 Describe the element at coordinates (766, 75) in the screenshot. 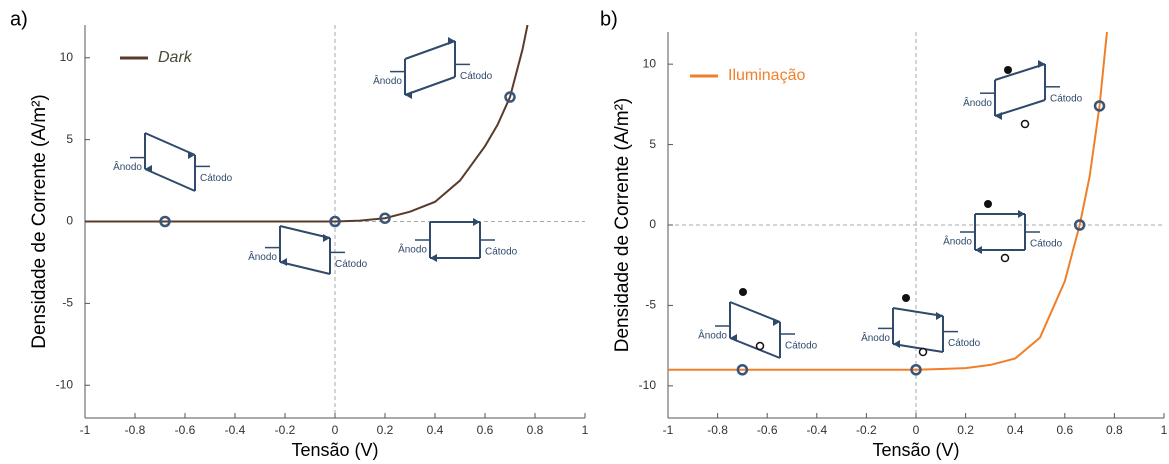

I see `legend-label: Iluminação` at that location.